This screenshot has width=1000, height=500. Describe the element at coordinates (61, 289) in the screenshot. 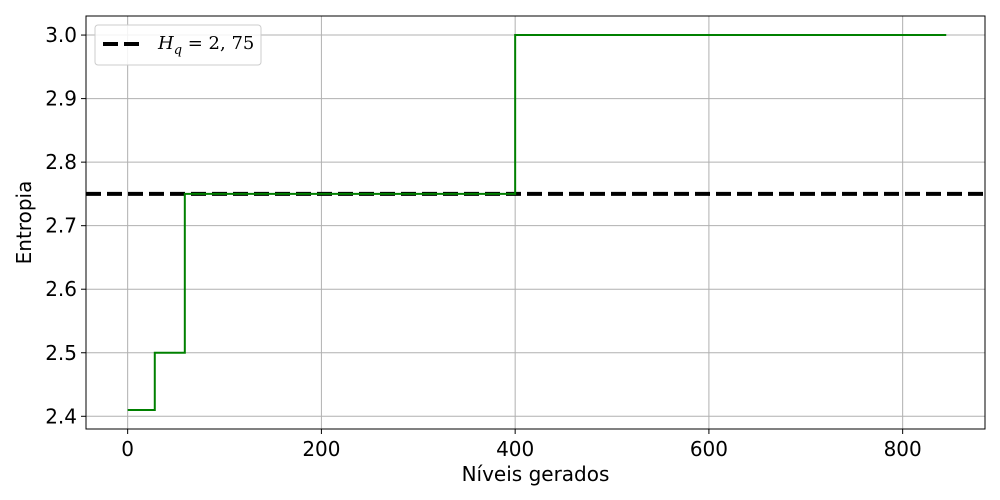

I see `y-tick-label: 2.6` at that location.